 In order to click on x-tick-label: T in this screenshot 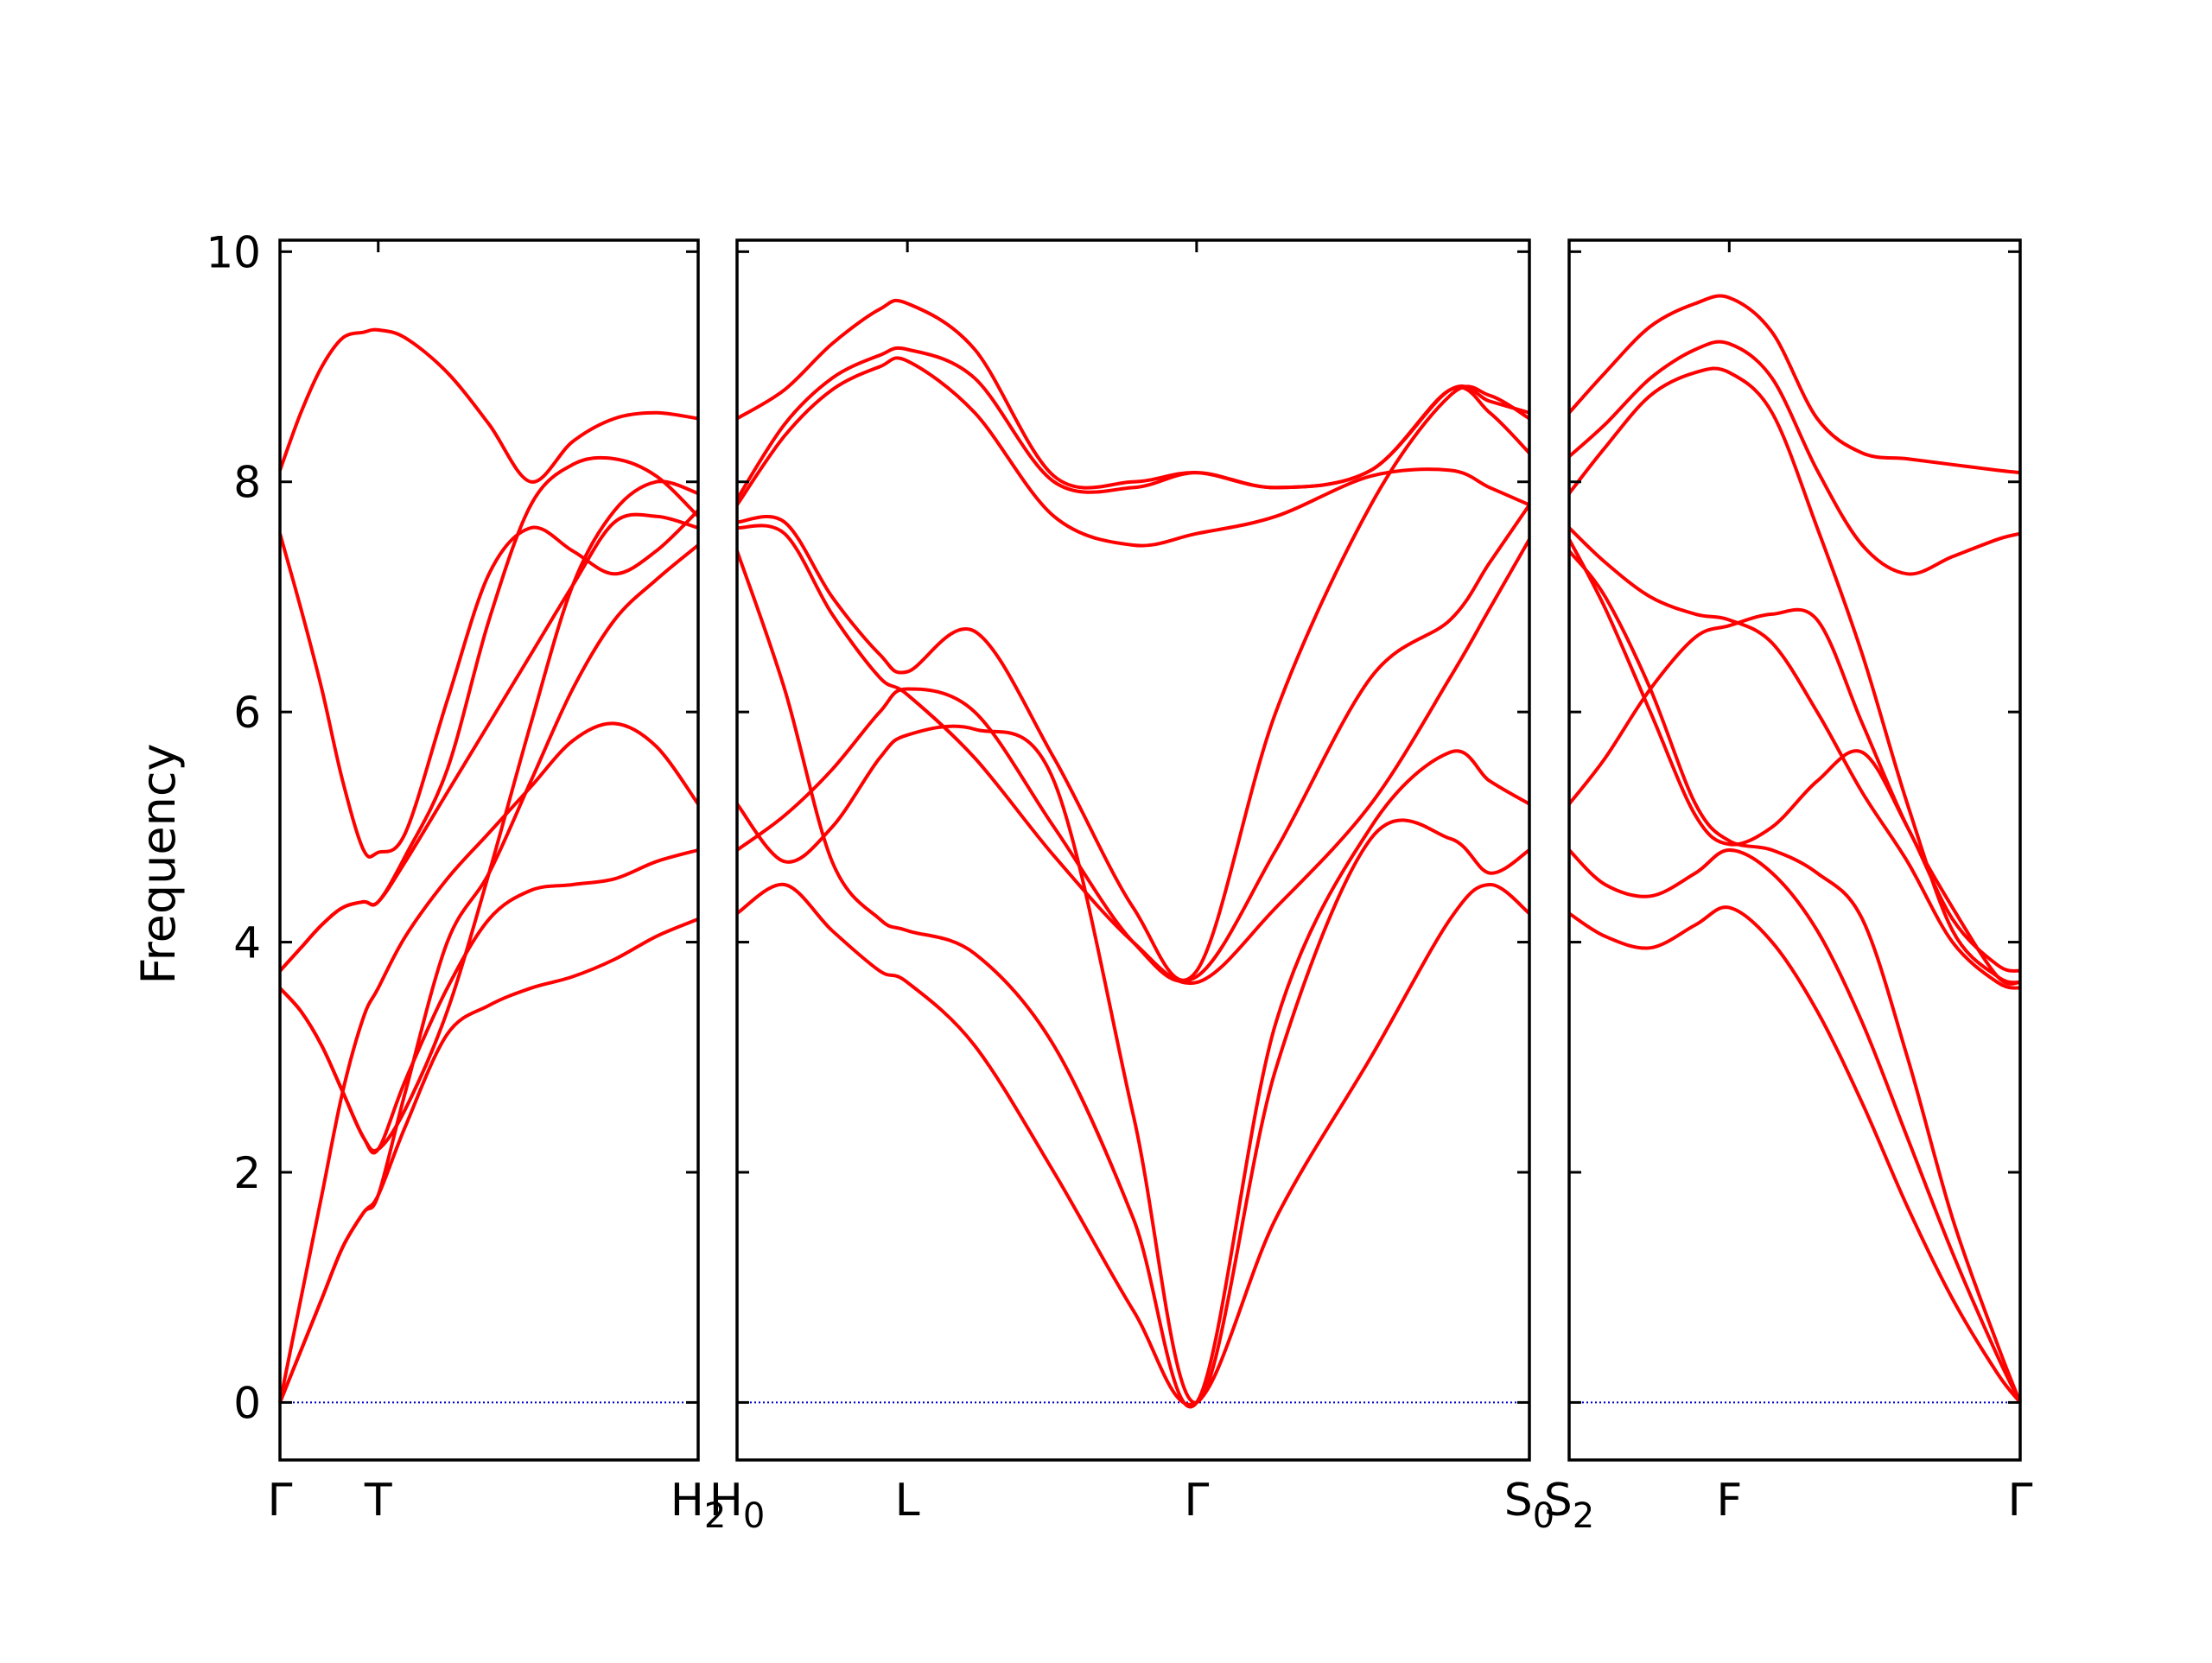, I will do `click(378, 1501)`.